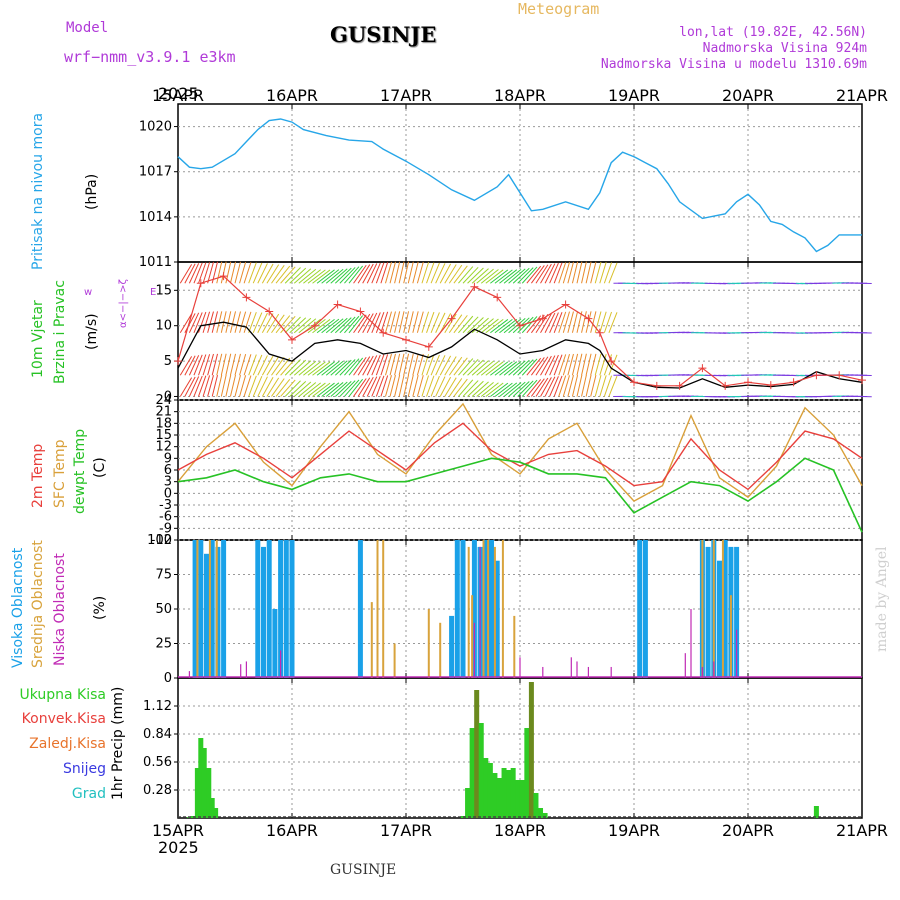 This screenshot has height=900, width=900. What do you see at coordinates (559, 9) in the screenshot?
I see `product-title: Meteogram` at bounding box center [559, 9].